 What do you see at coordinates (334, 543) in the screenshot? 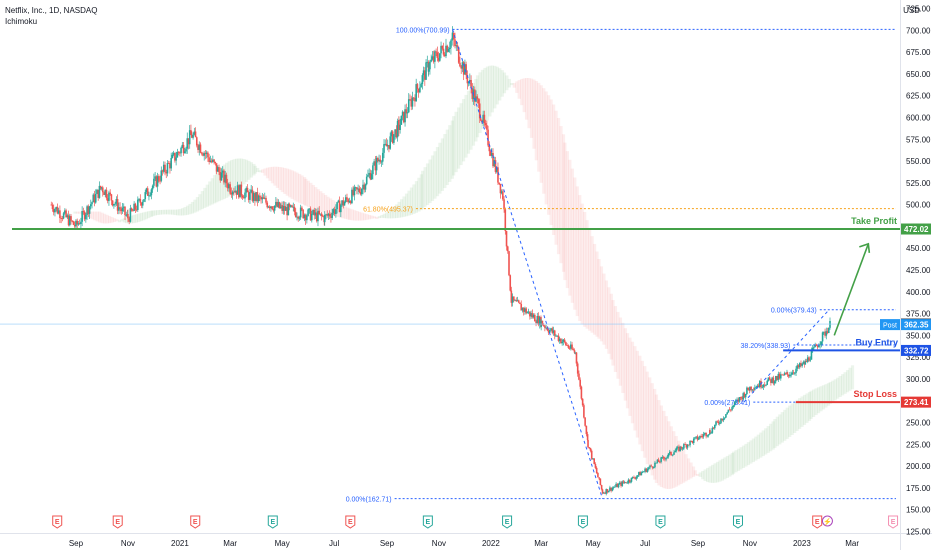
I see `x-tick-label: Jul` at bounding box center [334, 543].